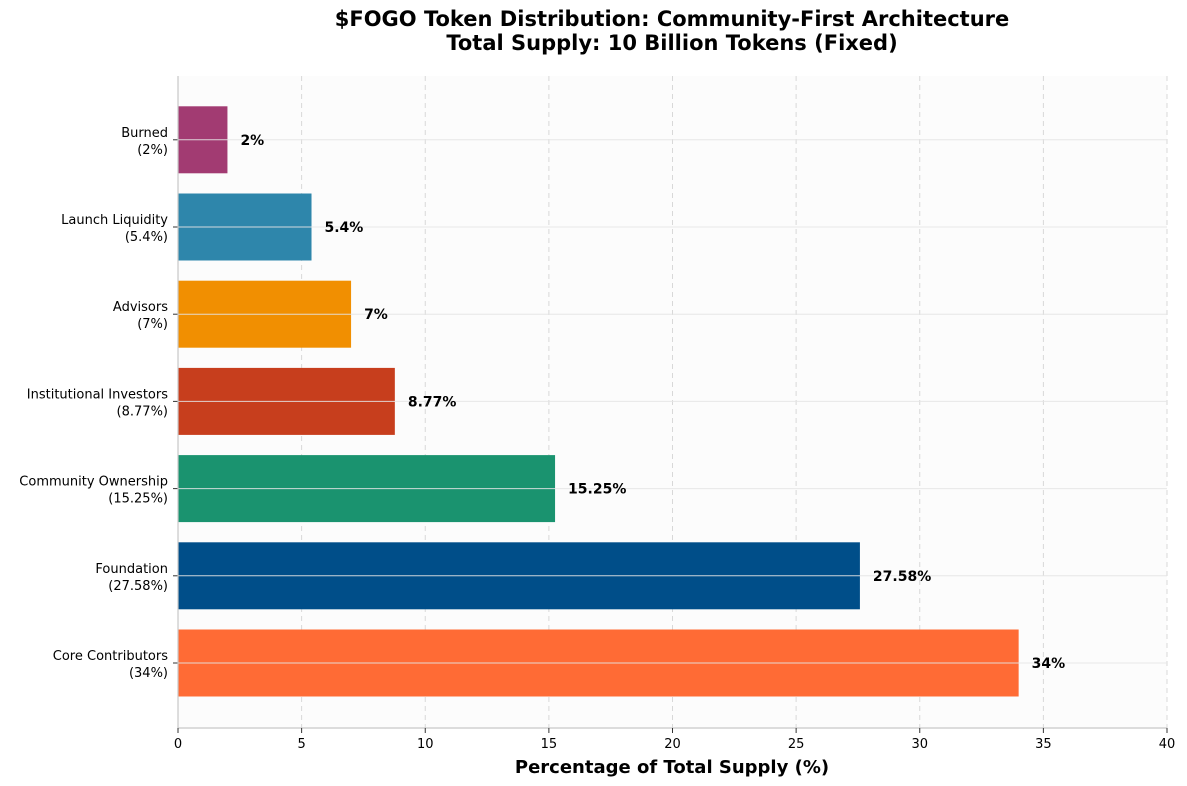 This screenshot has height=786, width=1187. I want to click on y-tick-label-core-contributors: Core Contributors, so click(110, 656).